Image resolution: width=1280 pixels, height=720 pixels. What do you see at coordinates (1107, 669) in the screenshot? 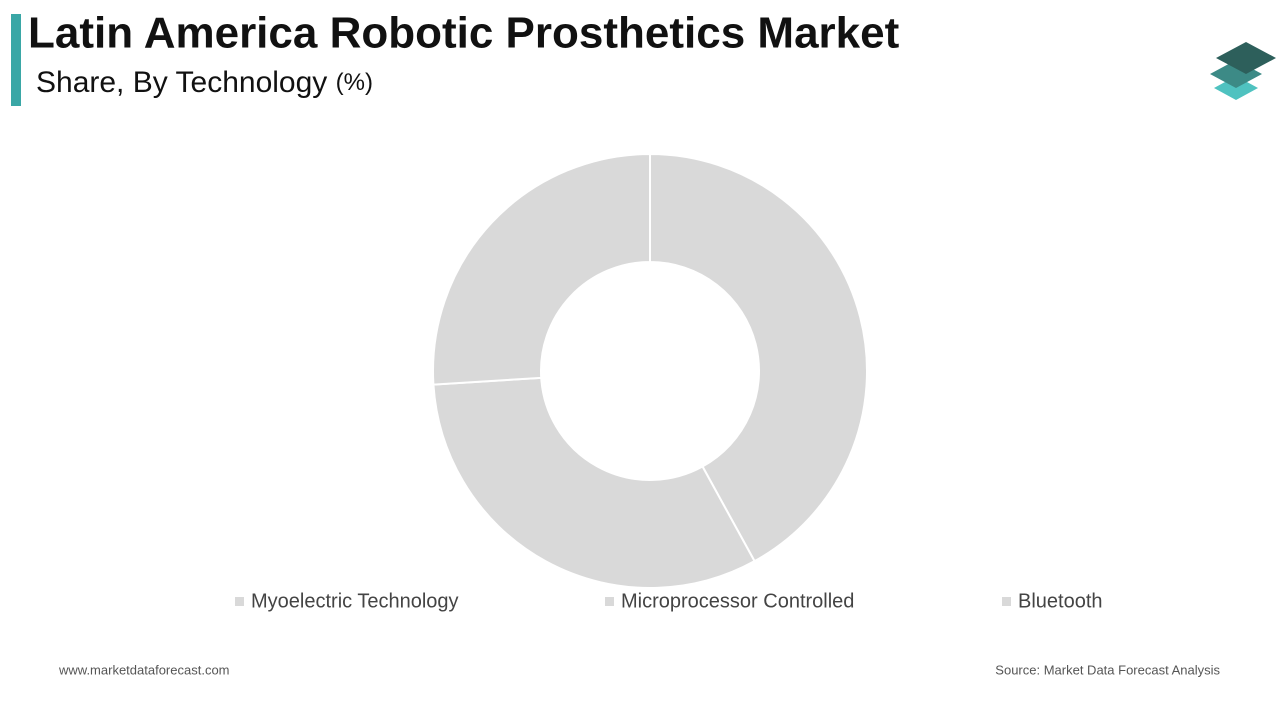
I see `source: Source: Market Data Forecast Analysis` at bounding box center [1107, 669].